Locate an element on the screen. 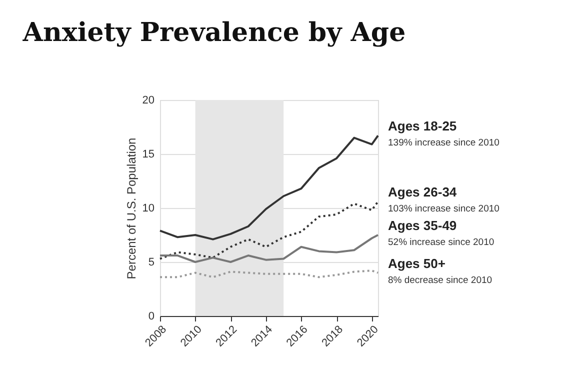 The width and height of the screenshot is (566, 378). y-tick-label: 10 is located at coordinates (148, 208).